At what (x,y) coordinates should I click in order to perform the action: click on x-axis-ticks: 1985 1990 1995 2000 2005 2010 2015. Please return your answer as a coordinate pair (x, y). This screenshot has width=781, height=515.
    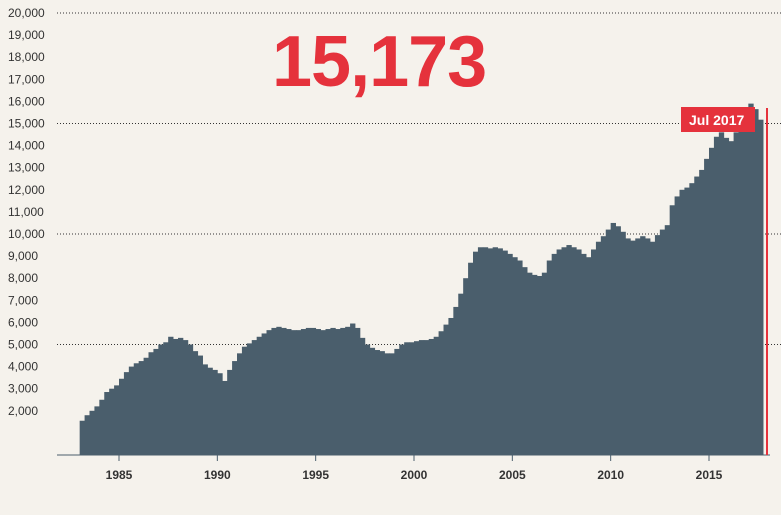
    Looking at the image, I should click on (414, 468).